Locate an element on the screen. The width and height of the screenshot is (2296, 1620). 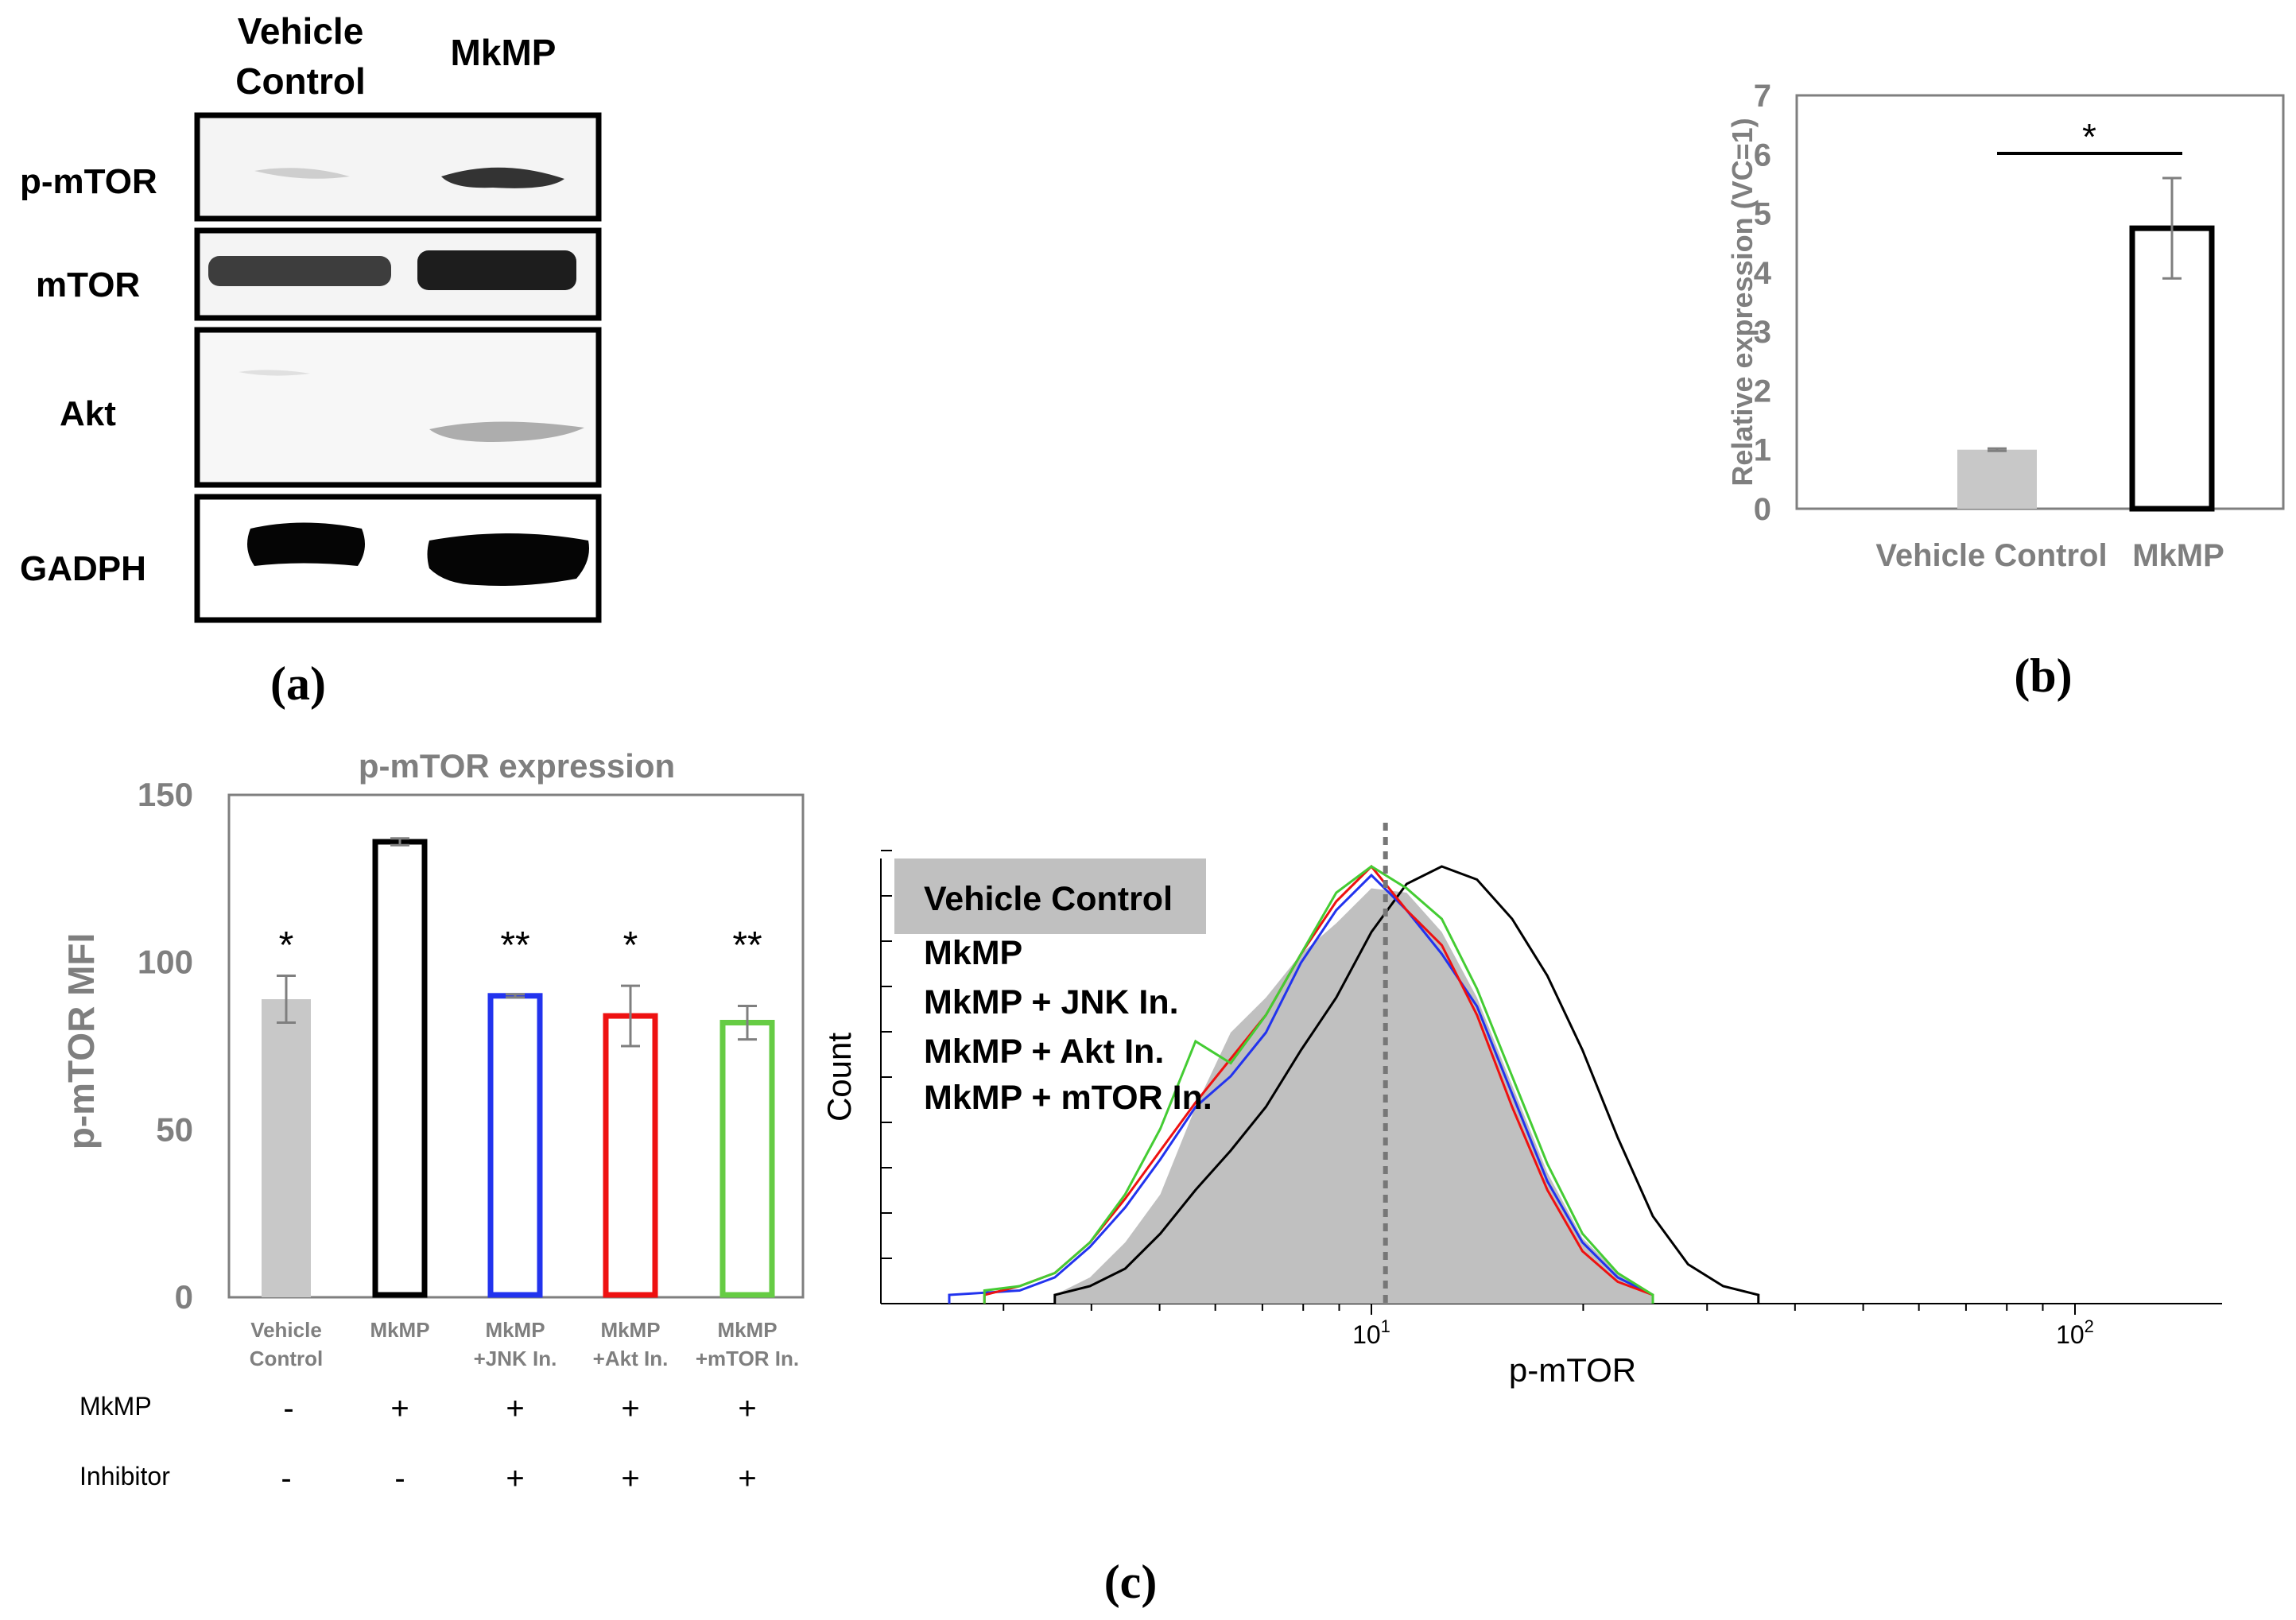
band-gadph-mkmp is located at coordinates (508, 559).